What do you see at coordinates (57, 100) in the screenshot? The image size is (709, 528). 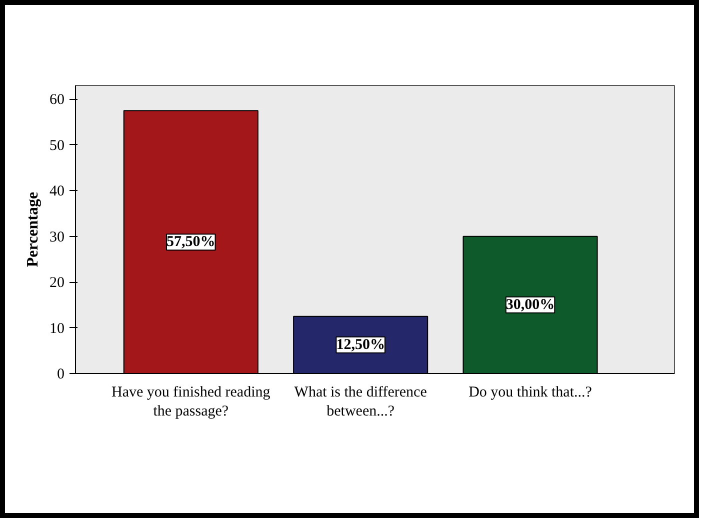 I see `y-tick-label: 60` at bounding box center [57, 100].